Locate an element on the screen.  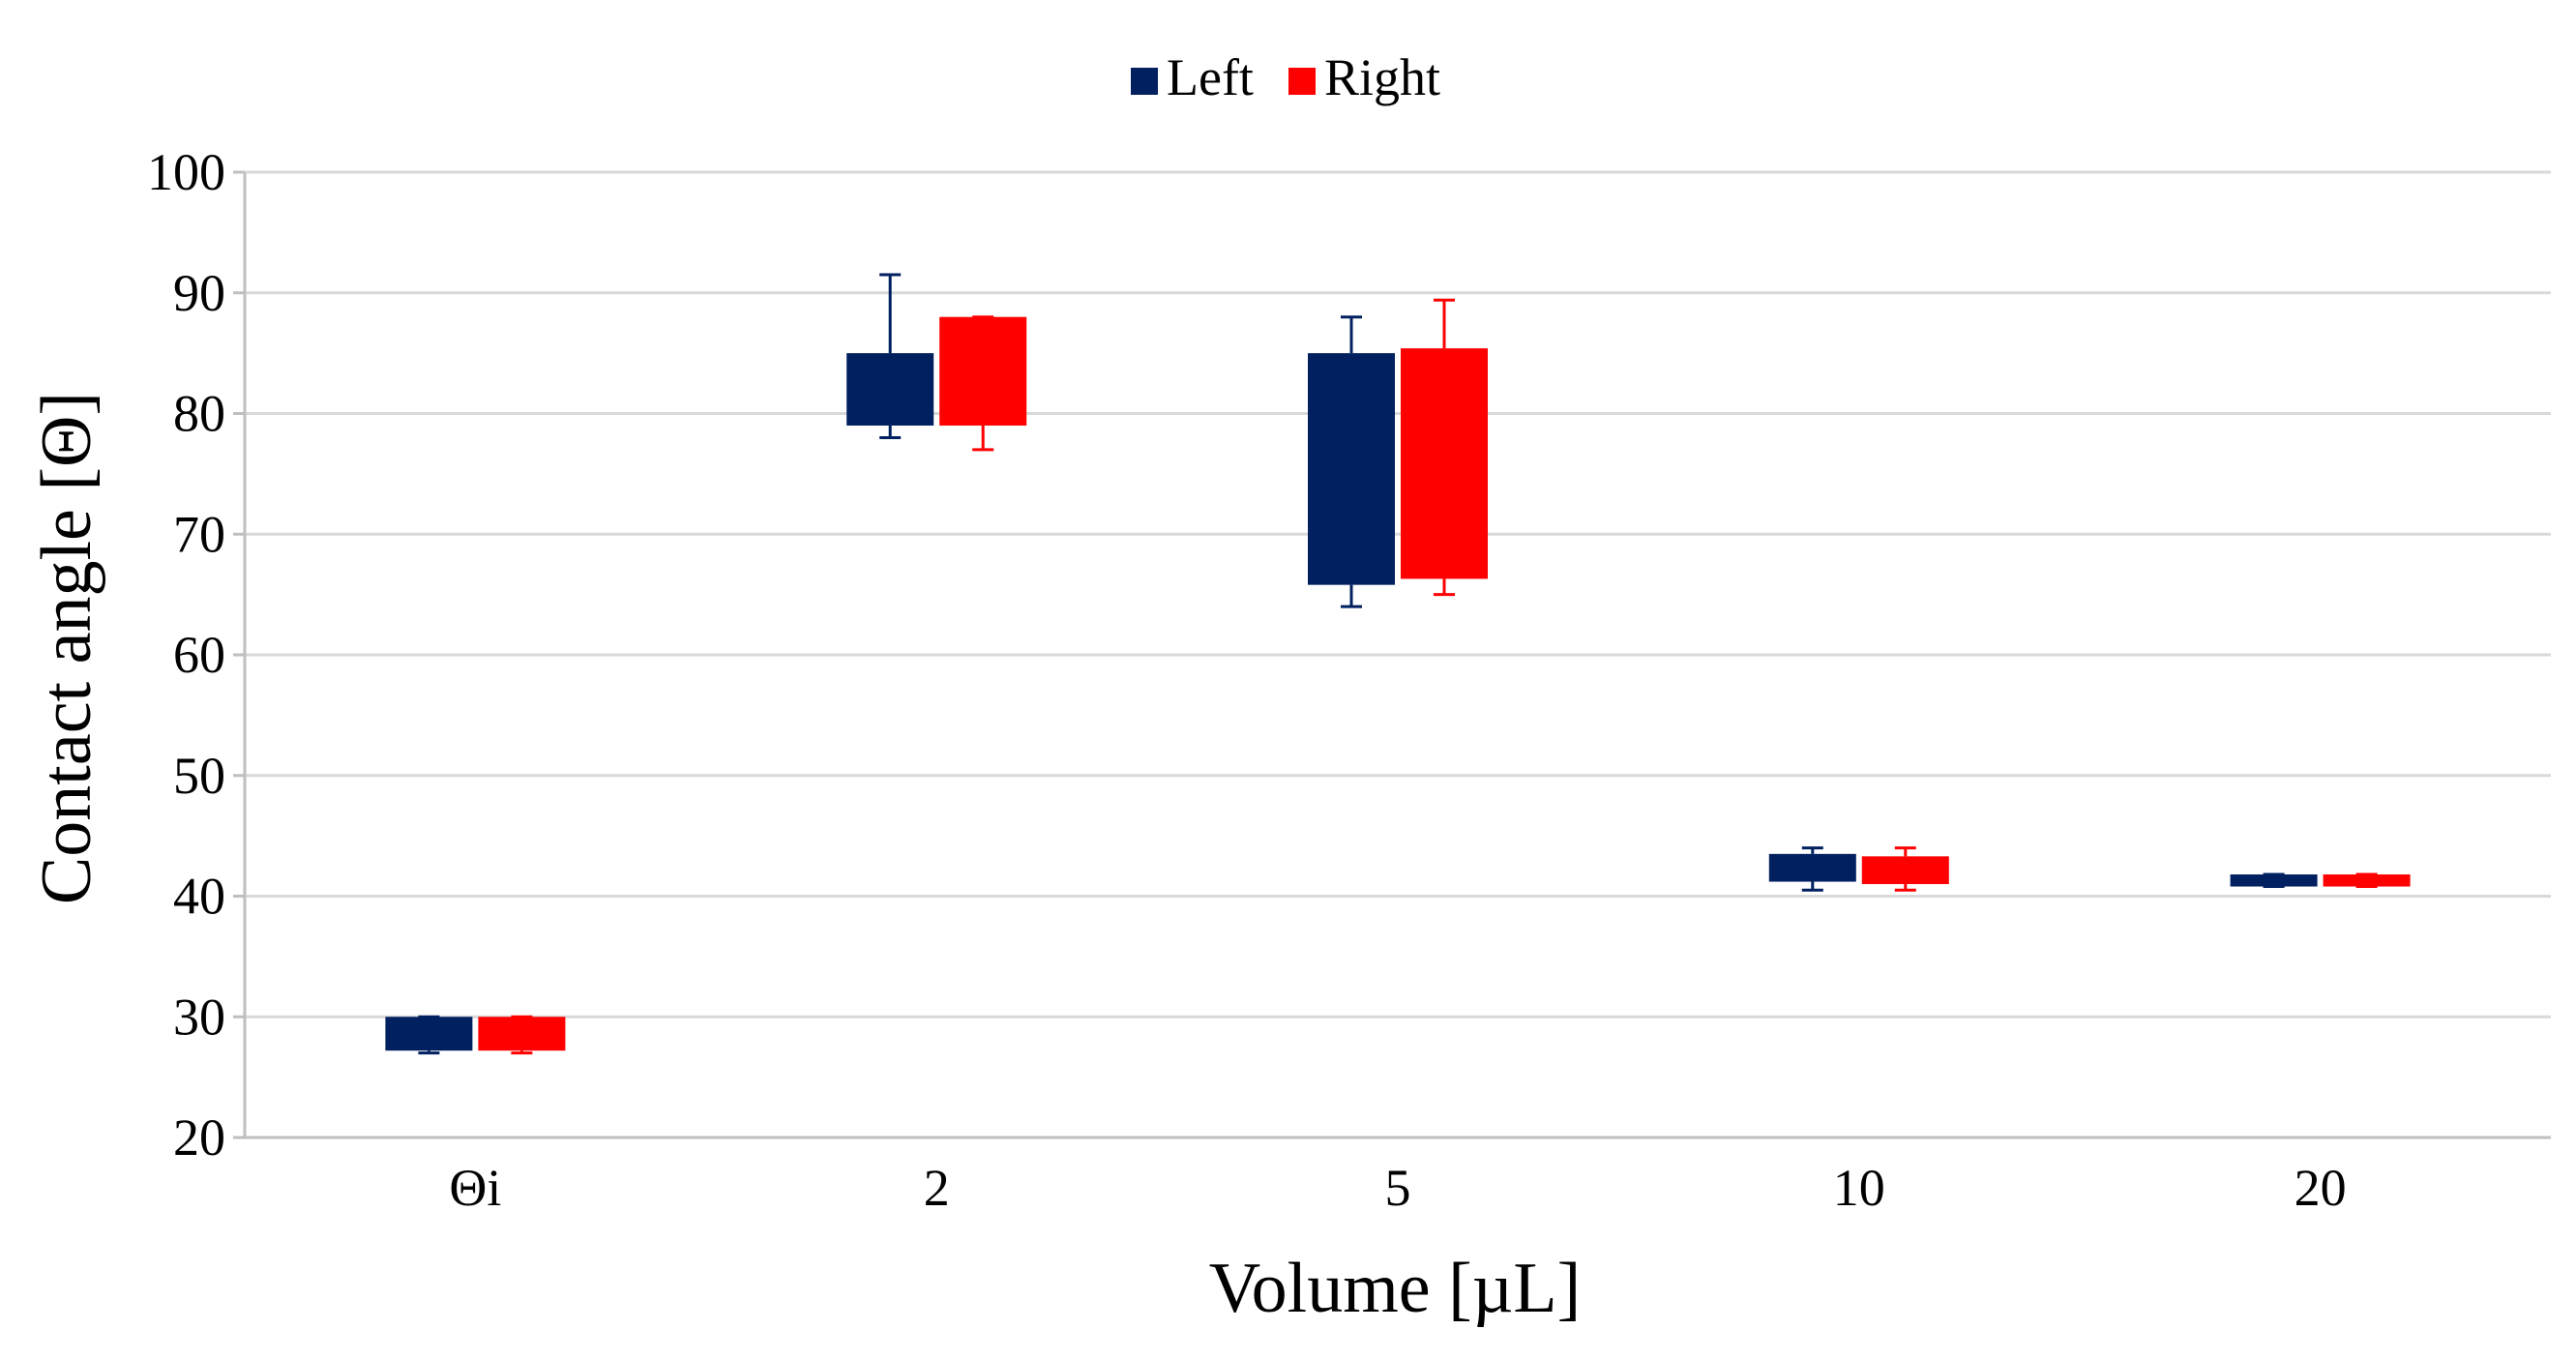
x-tick-label-4: 20 is located at coordinates (2321, 1188).